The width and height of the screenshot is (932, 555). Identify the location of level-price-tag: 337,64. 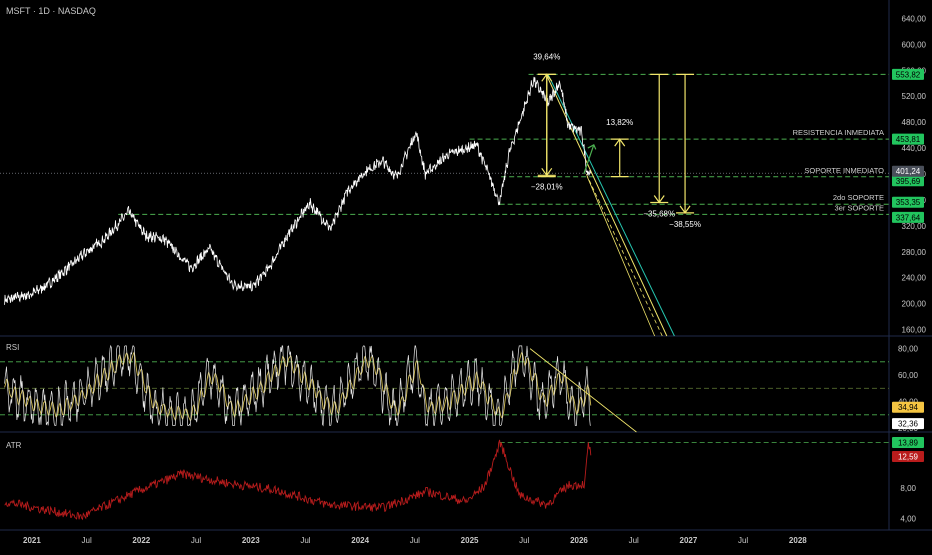
(908, 217).